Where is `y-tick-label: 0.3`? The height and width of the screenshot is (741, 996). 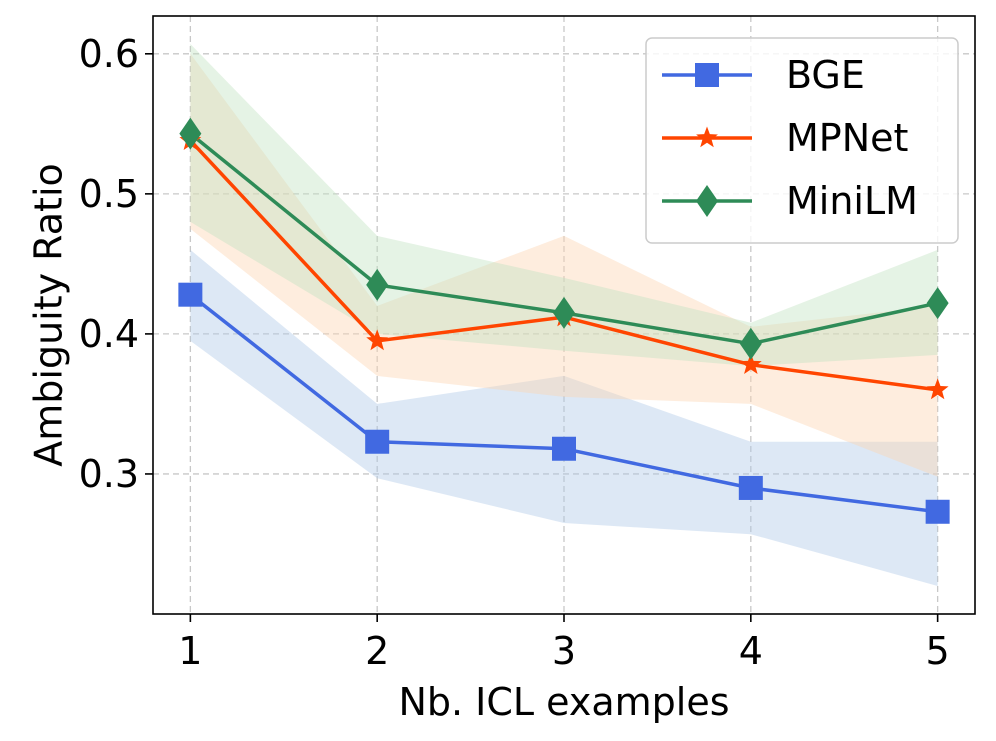 y-tick-label: 0.3 is located at coordinates (109, 474).